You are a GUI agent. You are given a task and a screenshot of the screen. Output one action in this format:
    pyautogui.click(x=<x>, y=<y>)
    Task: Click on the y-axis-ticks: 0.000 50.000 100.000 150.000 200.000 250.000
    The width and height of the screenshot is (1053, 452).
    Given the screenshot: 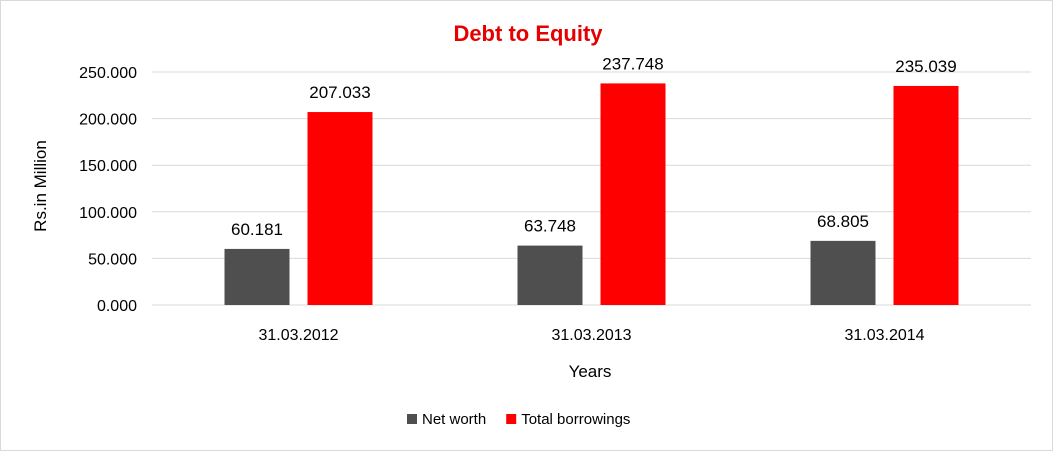 What is the action you would take?
    pyautogui.click(x=108, y=190)
    